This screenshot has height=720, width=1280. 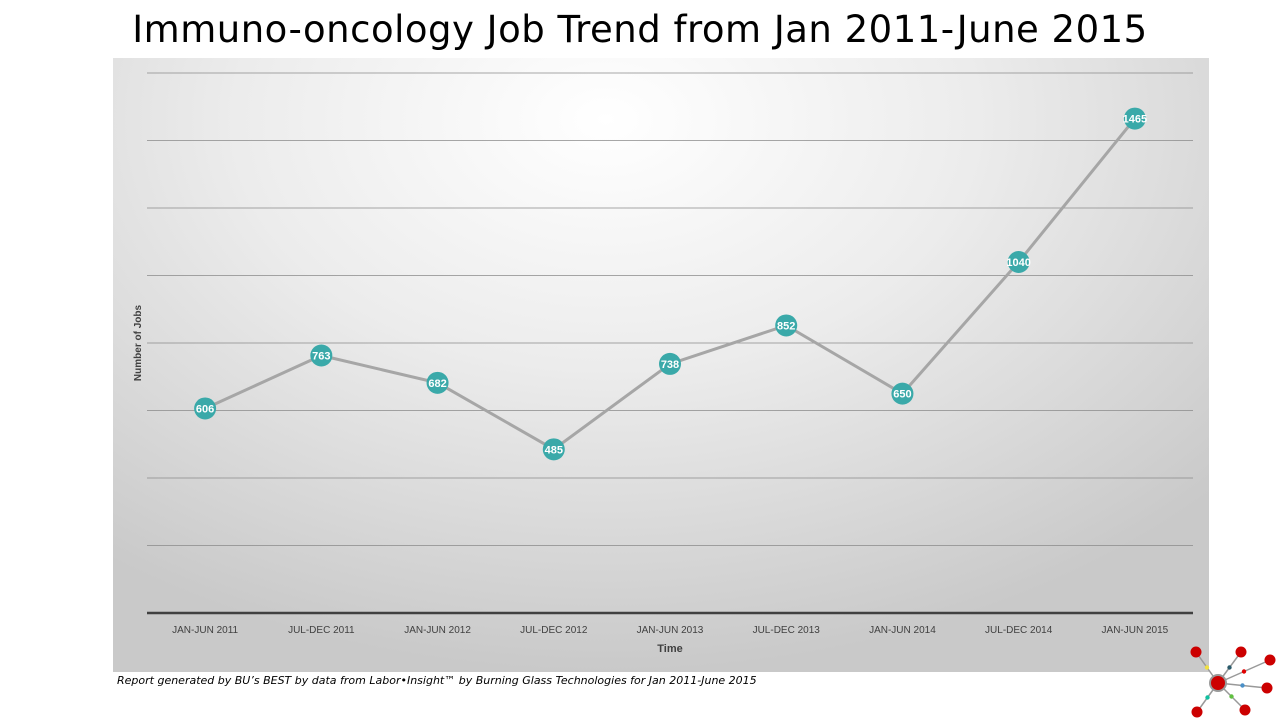 I want to click on data-point: 738, so click(x=670, y=363).